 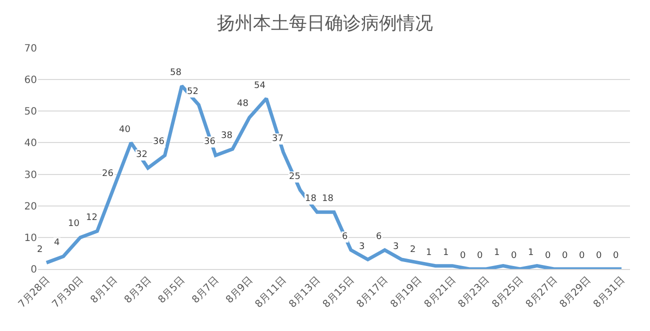 What do you see at coordinates (92, 218) in the screenshot?
I see `data-label: 12` at bounding box center [92, 218].